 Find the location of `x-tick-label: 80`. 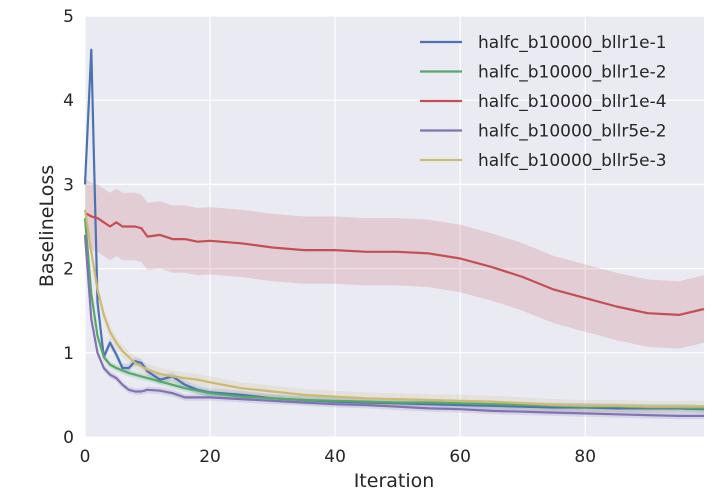

x-tick-label: 80 is located at coordinates (585, 457).